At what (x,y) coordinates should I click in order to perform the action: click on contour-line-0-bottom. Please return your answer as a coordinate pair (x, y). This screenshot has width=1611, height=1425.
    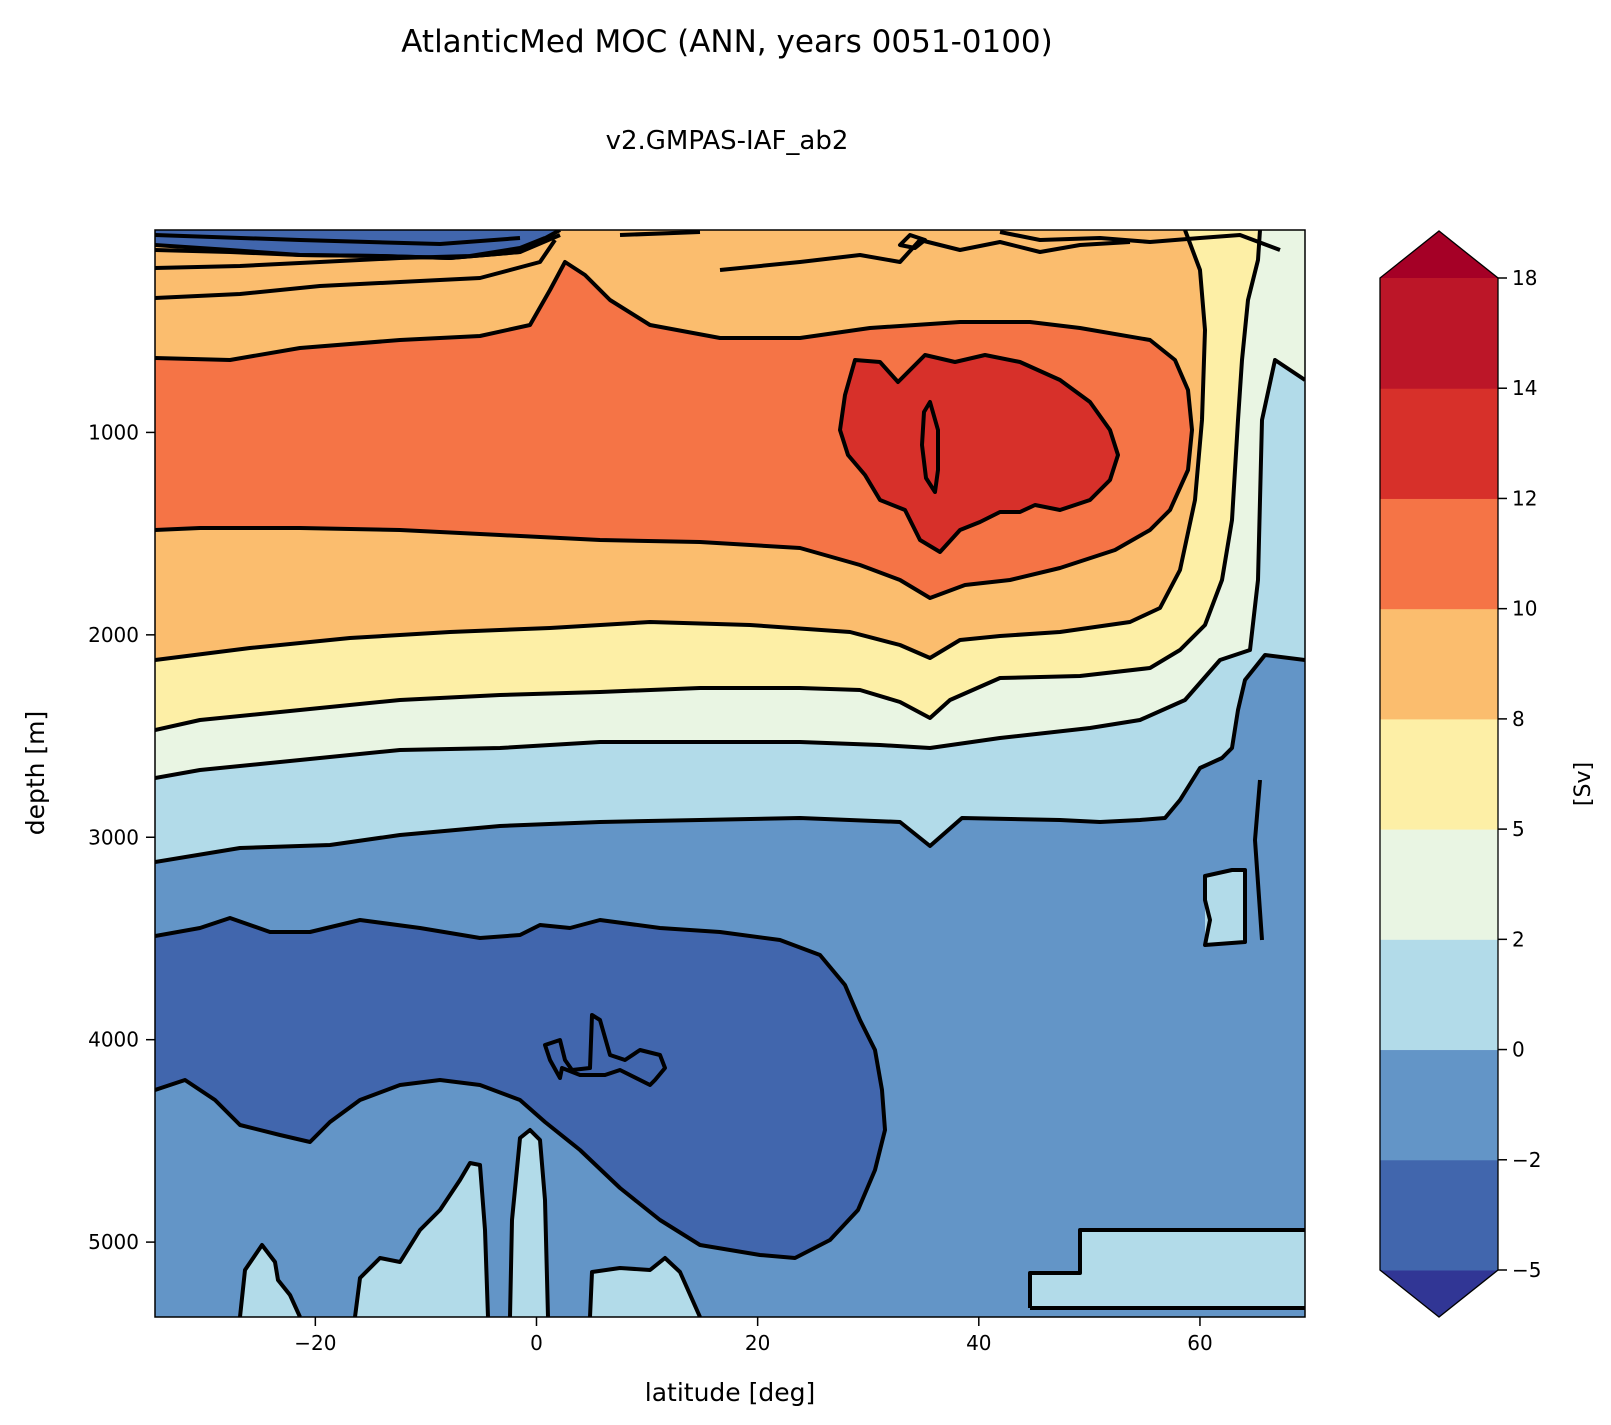
    Looking at the image, I should click on (470, 1222).